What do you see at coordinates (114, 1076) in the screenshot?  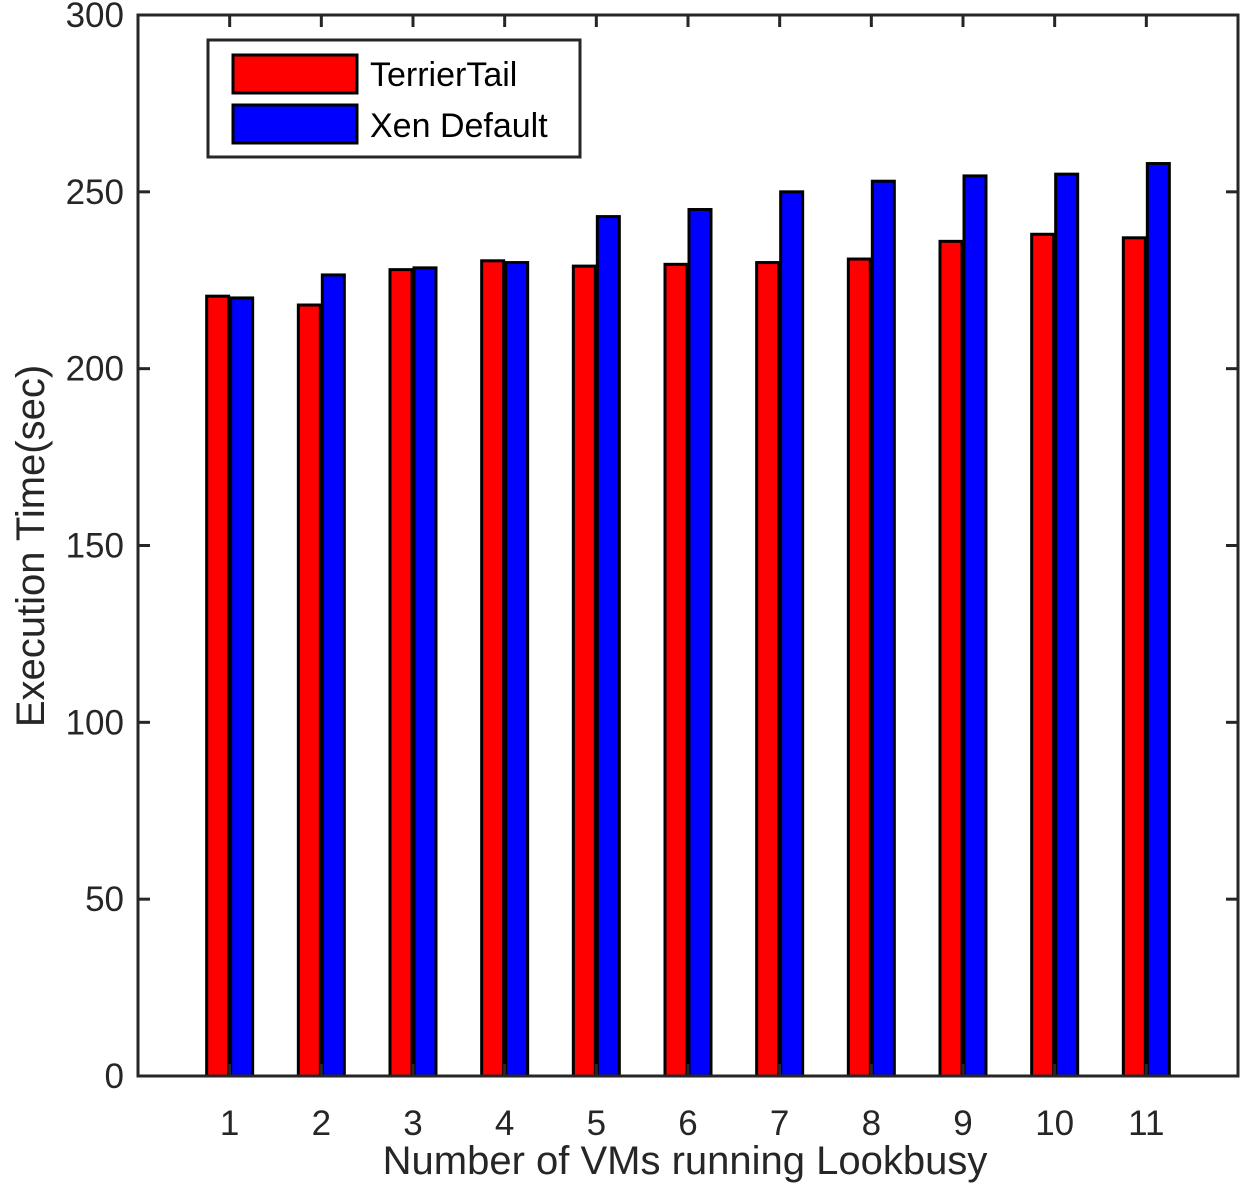 I see `y-tick-label-0: 0` at bounding box center [114, 1076].